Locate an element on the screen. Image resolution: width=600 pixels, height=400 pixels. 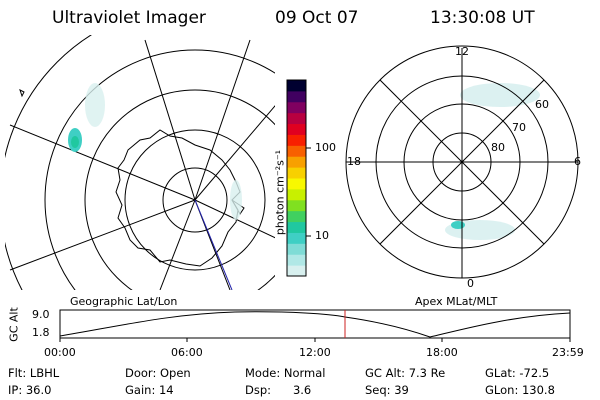
colorbar-unit-label: photon cm⁻²s⁻¹ is located at coordinates (280, 192).